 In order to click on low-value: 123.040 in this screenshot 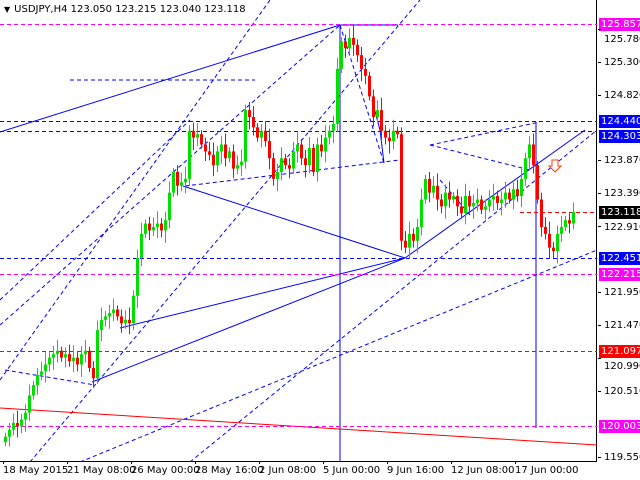, I will do `click(180, 9)`.